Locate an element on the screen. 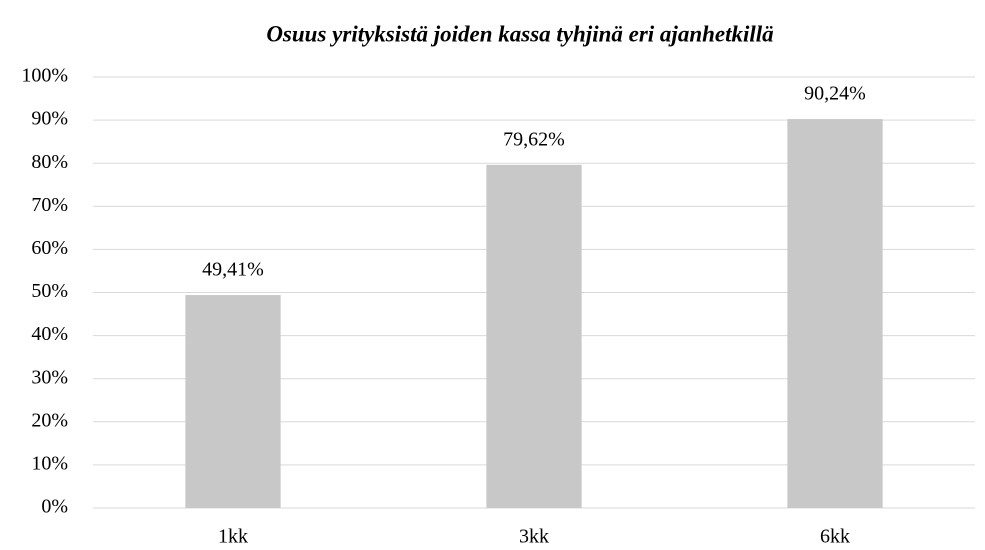  data-label: 79,62% is located at coordinates (534, 139).